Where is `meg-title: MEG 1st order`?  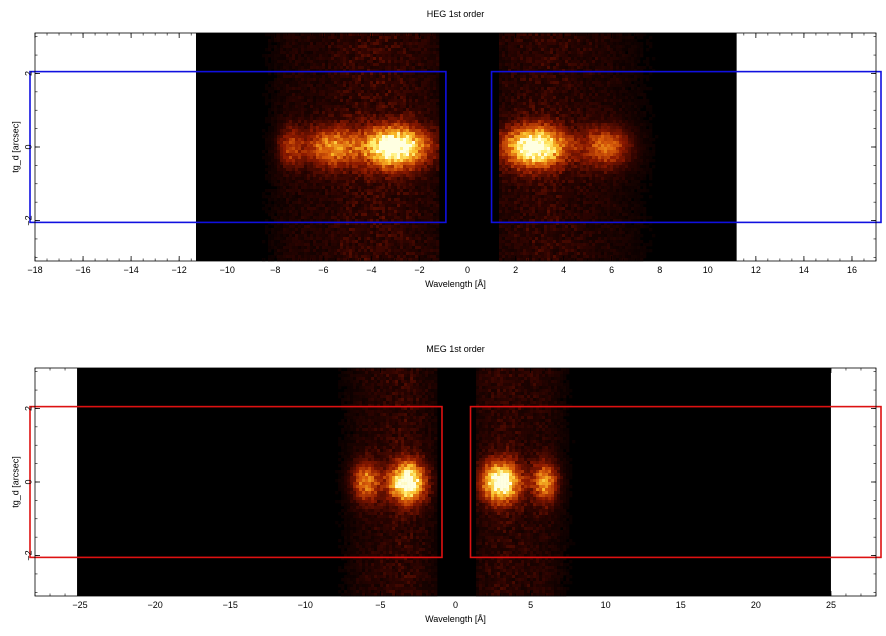
meg-title: MEG 1st order is located at coordinates (455, 349).